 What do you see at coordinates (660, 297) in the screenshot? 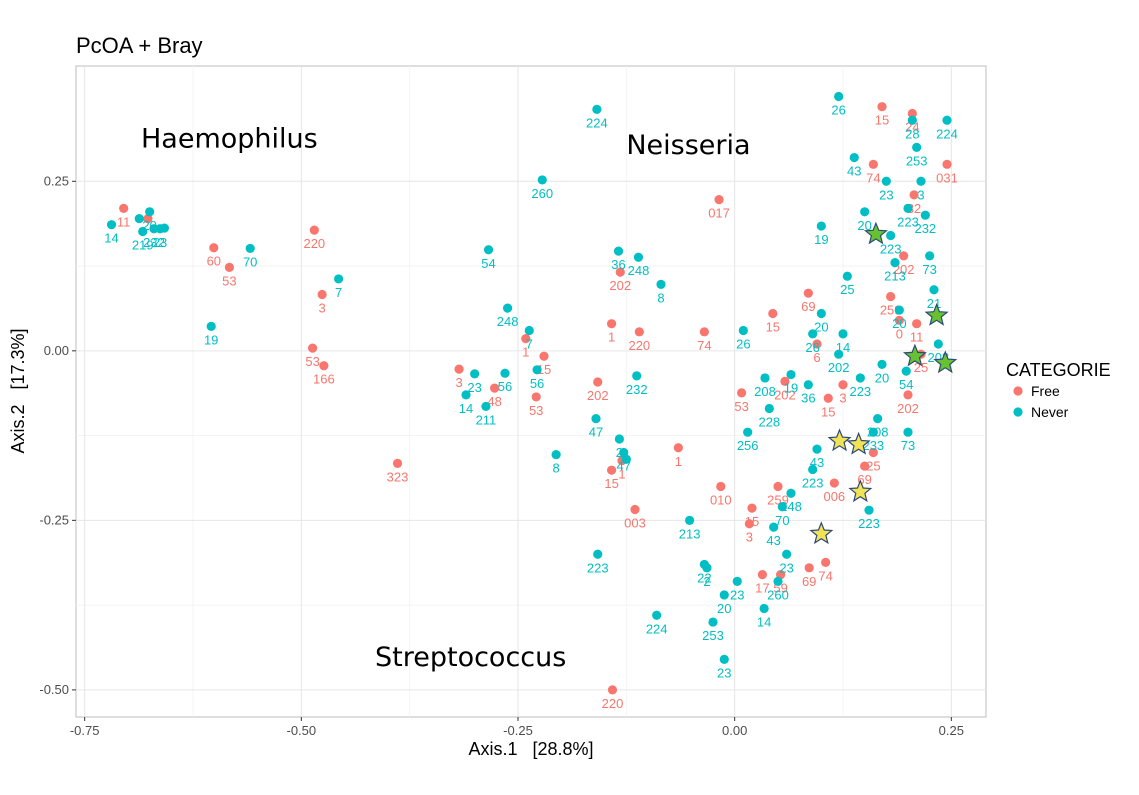
I see `point-label: 8` at bounding box center [660, 297].